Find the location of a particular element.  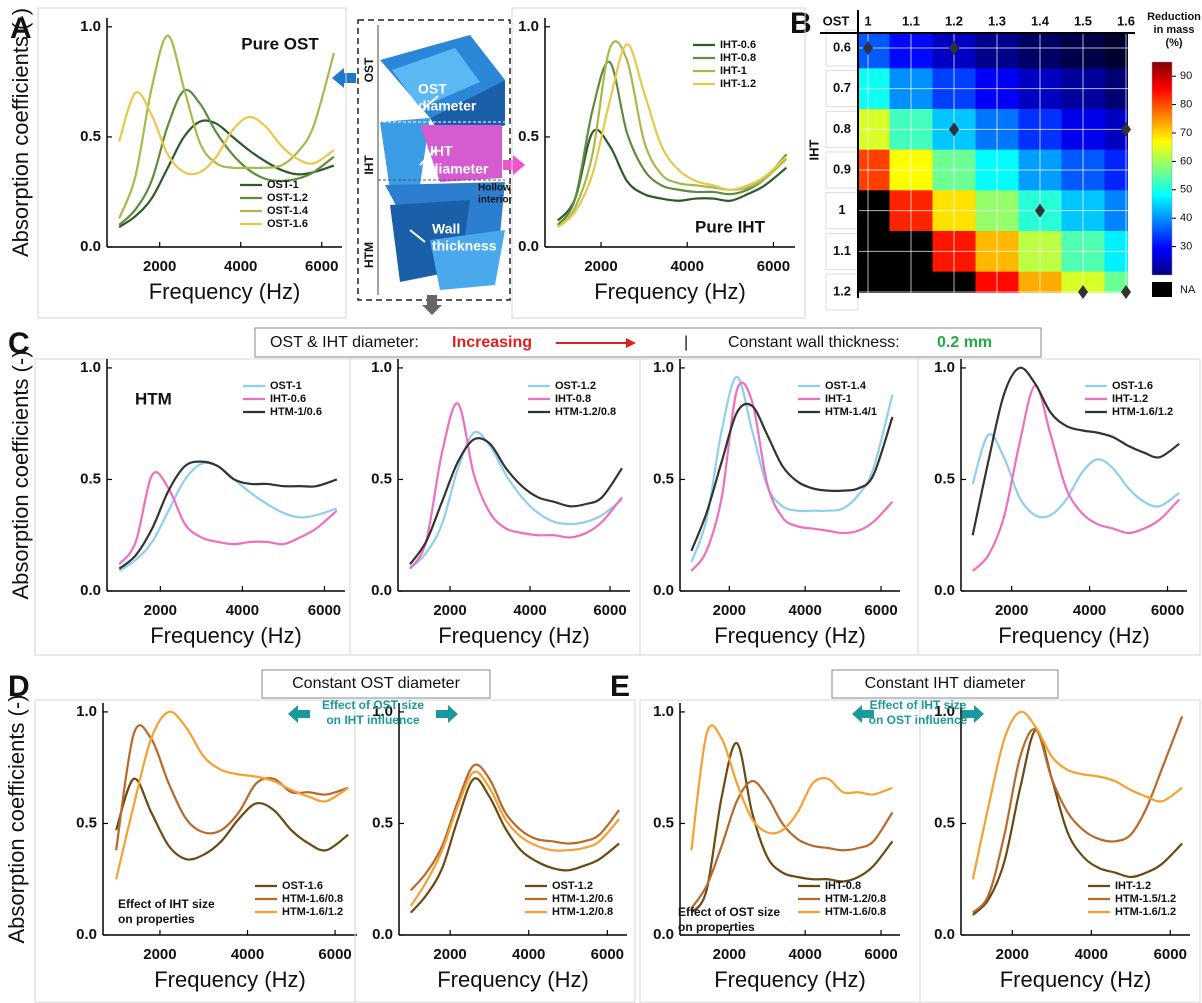

legend-label: HTM-1.2/0.8 is located at coordinates (585, 412).